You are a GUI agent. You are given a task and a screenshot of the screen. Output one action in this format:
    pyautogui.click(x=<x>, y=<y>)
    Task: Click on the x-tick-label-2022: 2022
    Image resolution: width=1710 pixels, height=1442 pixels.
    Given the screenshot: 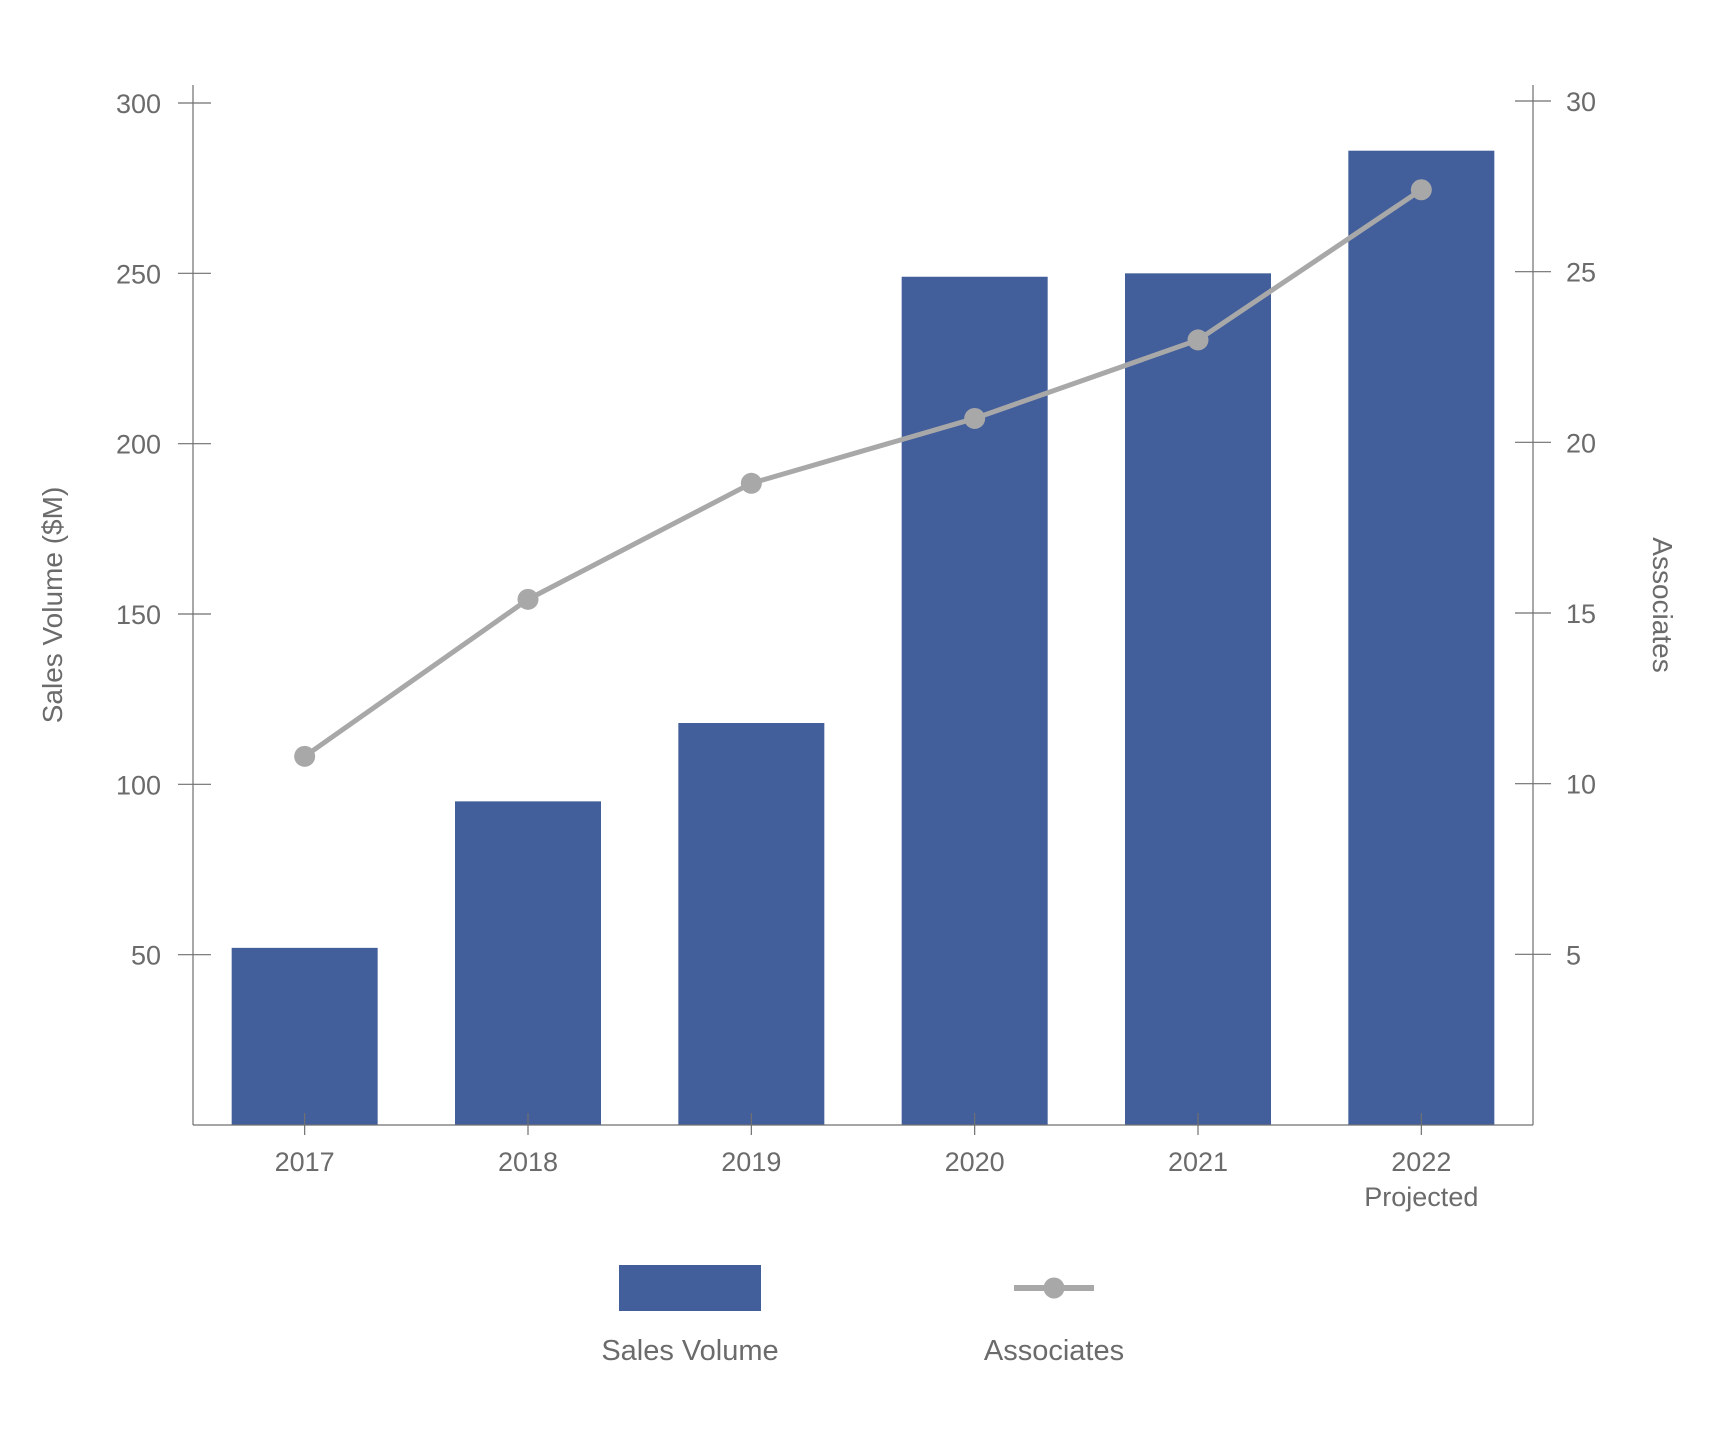 What is the action you would take?
    pyautogui.click(x=1421, y=1162)
    